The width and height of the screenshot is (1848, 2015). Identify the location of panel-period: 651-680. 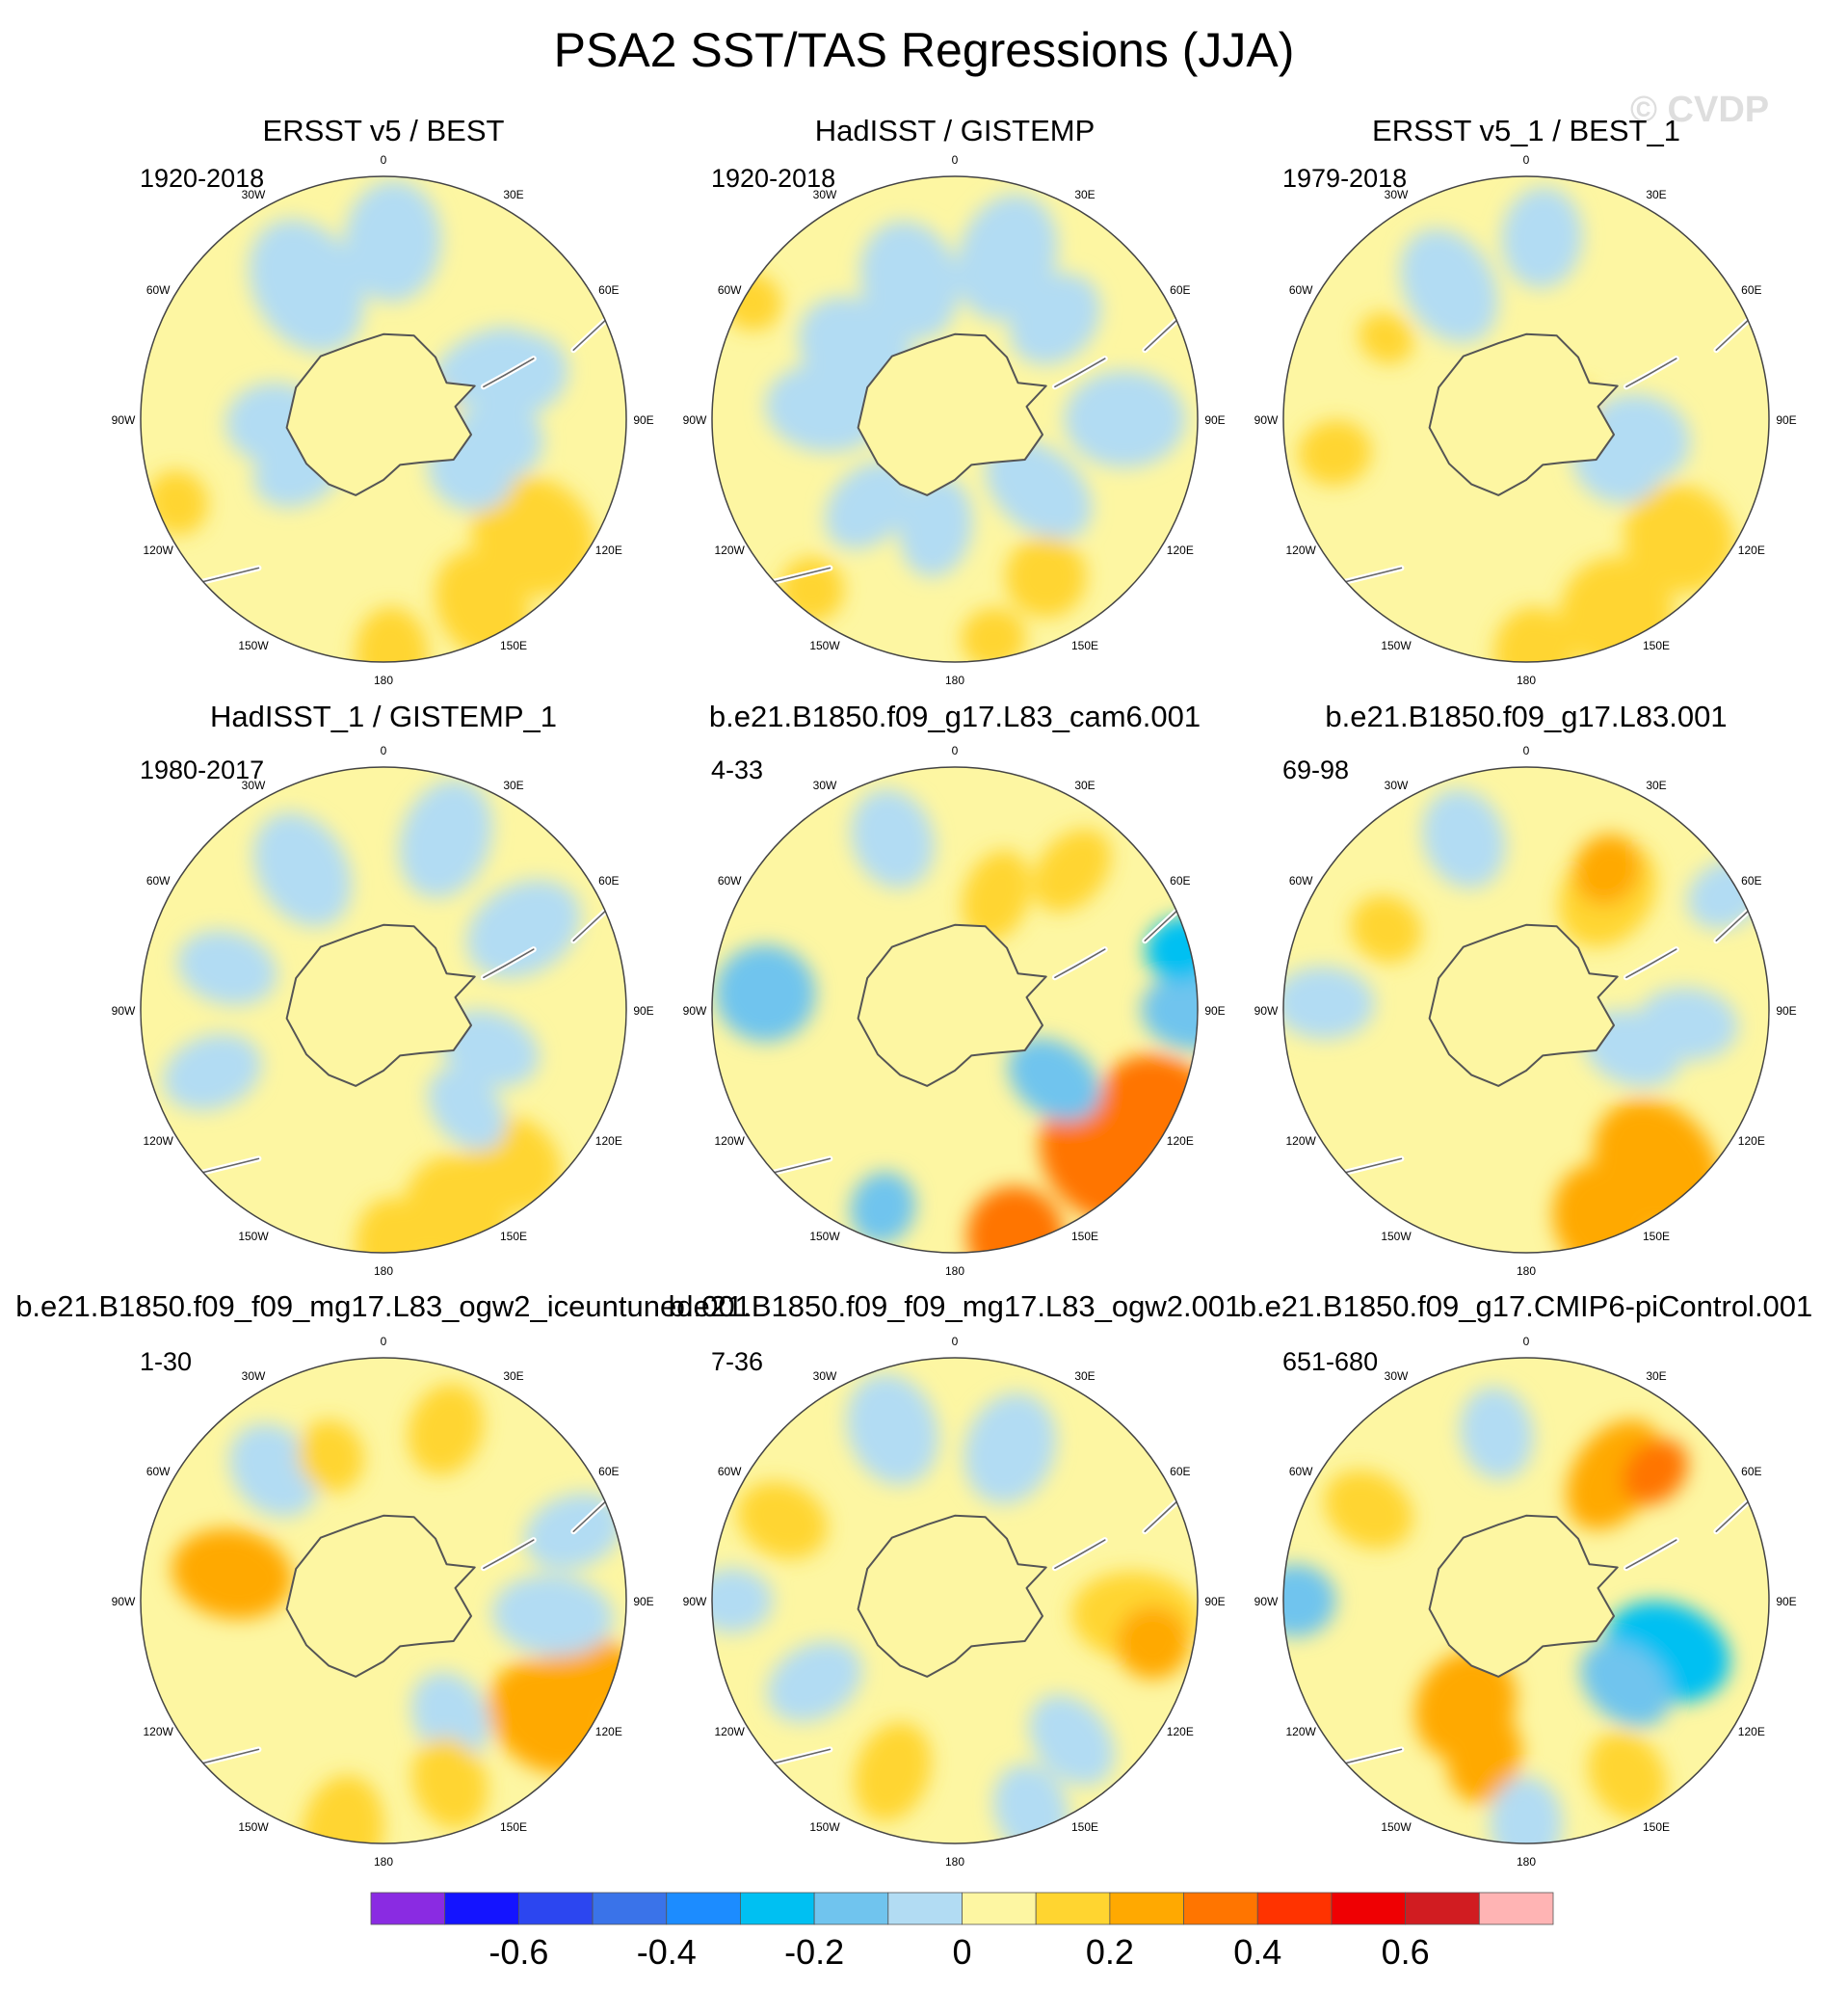
(1330, 1361).